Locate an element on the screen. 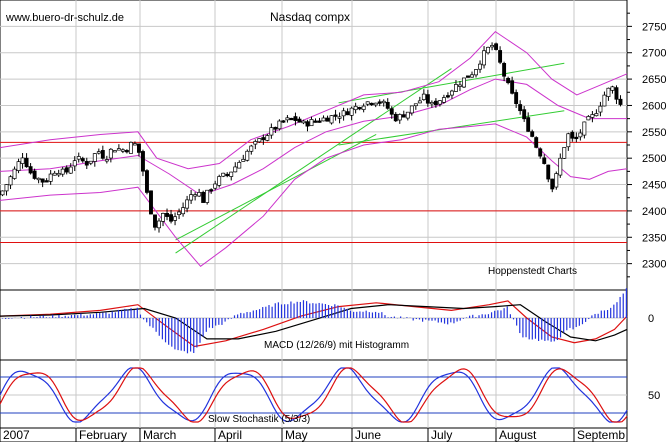 Image resolution: width=671 pixels, height=442 pixels. stochastic-k-line is located at coordinates (314, 395).